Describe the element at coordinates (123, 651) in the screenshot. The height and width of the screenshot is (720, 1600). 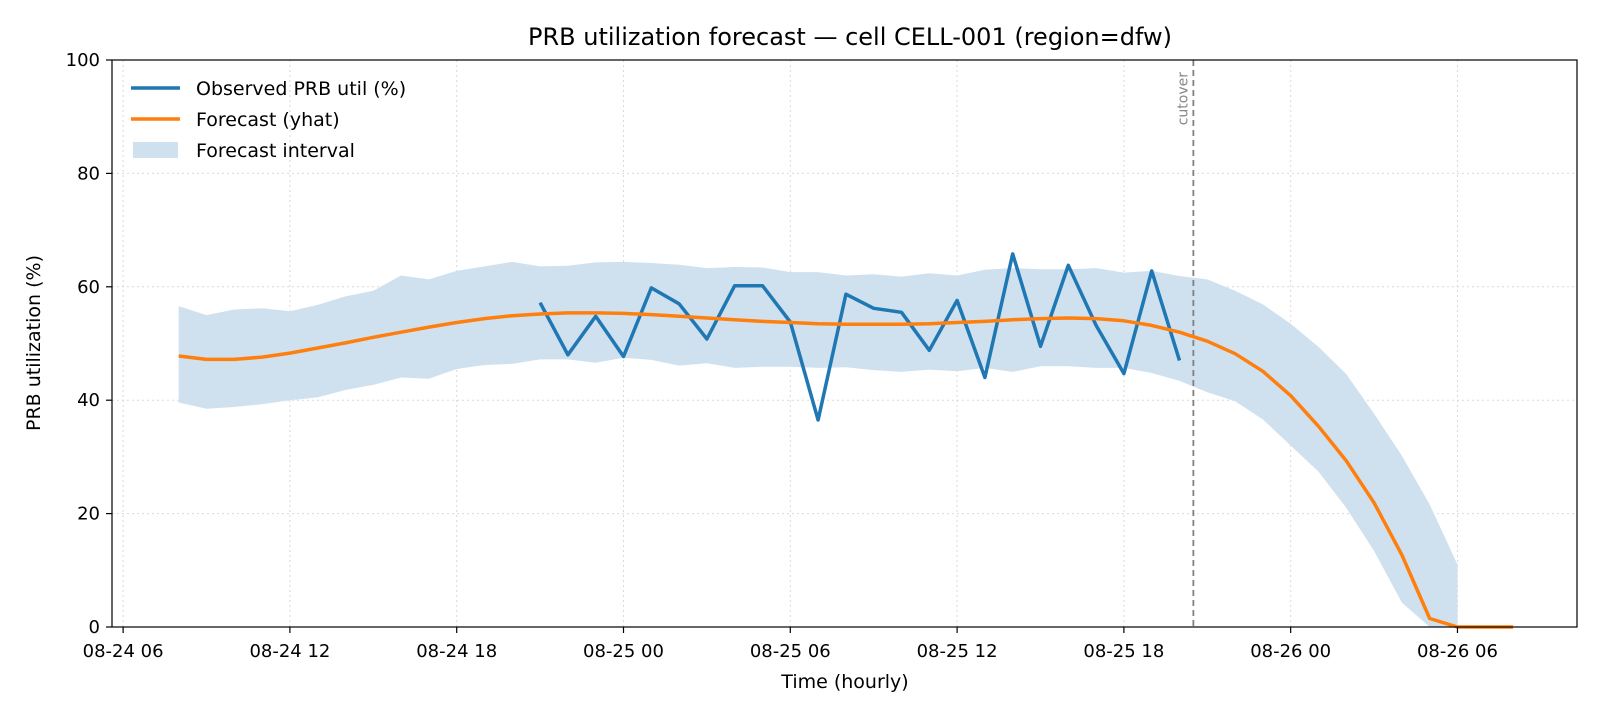
I see `x-tick-label: 08-24 06` at that location.